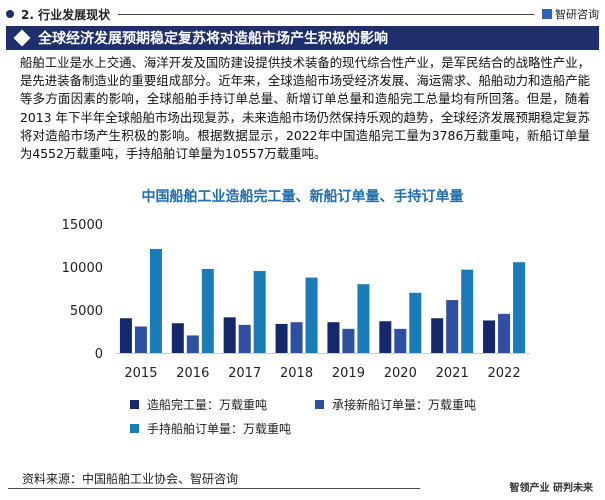  I want to click on chart-title: 中国船舶工业造船完工量、新船订单量、手持订单量, so click(302, 197).